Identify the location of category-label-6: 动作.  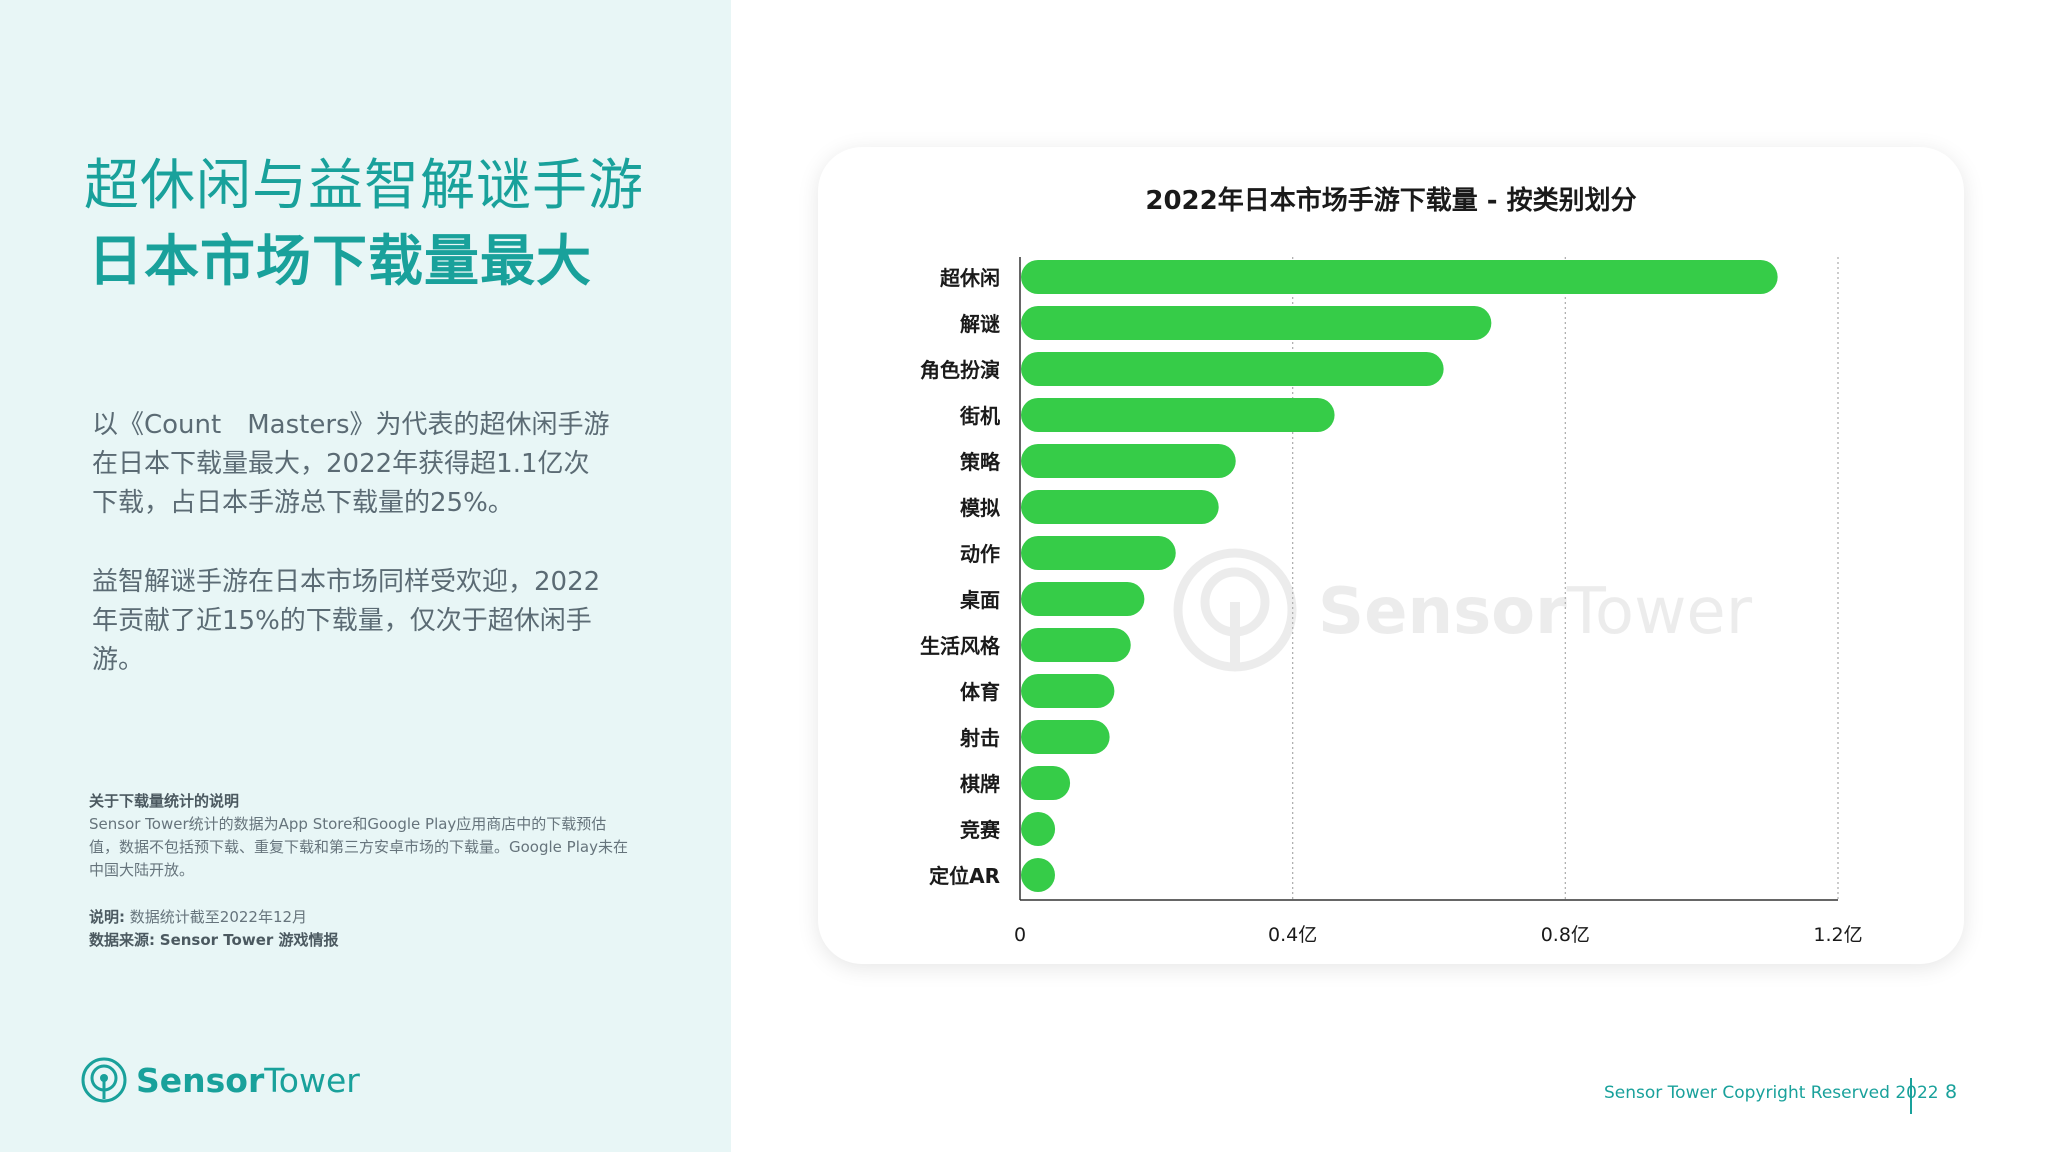
(980, 554).